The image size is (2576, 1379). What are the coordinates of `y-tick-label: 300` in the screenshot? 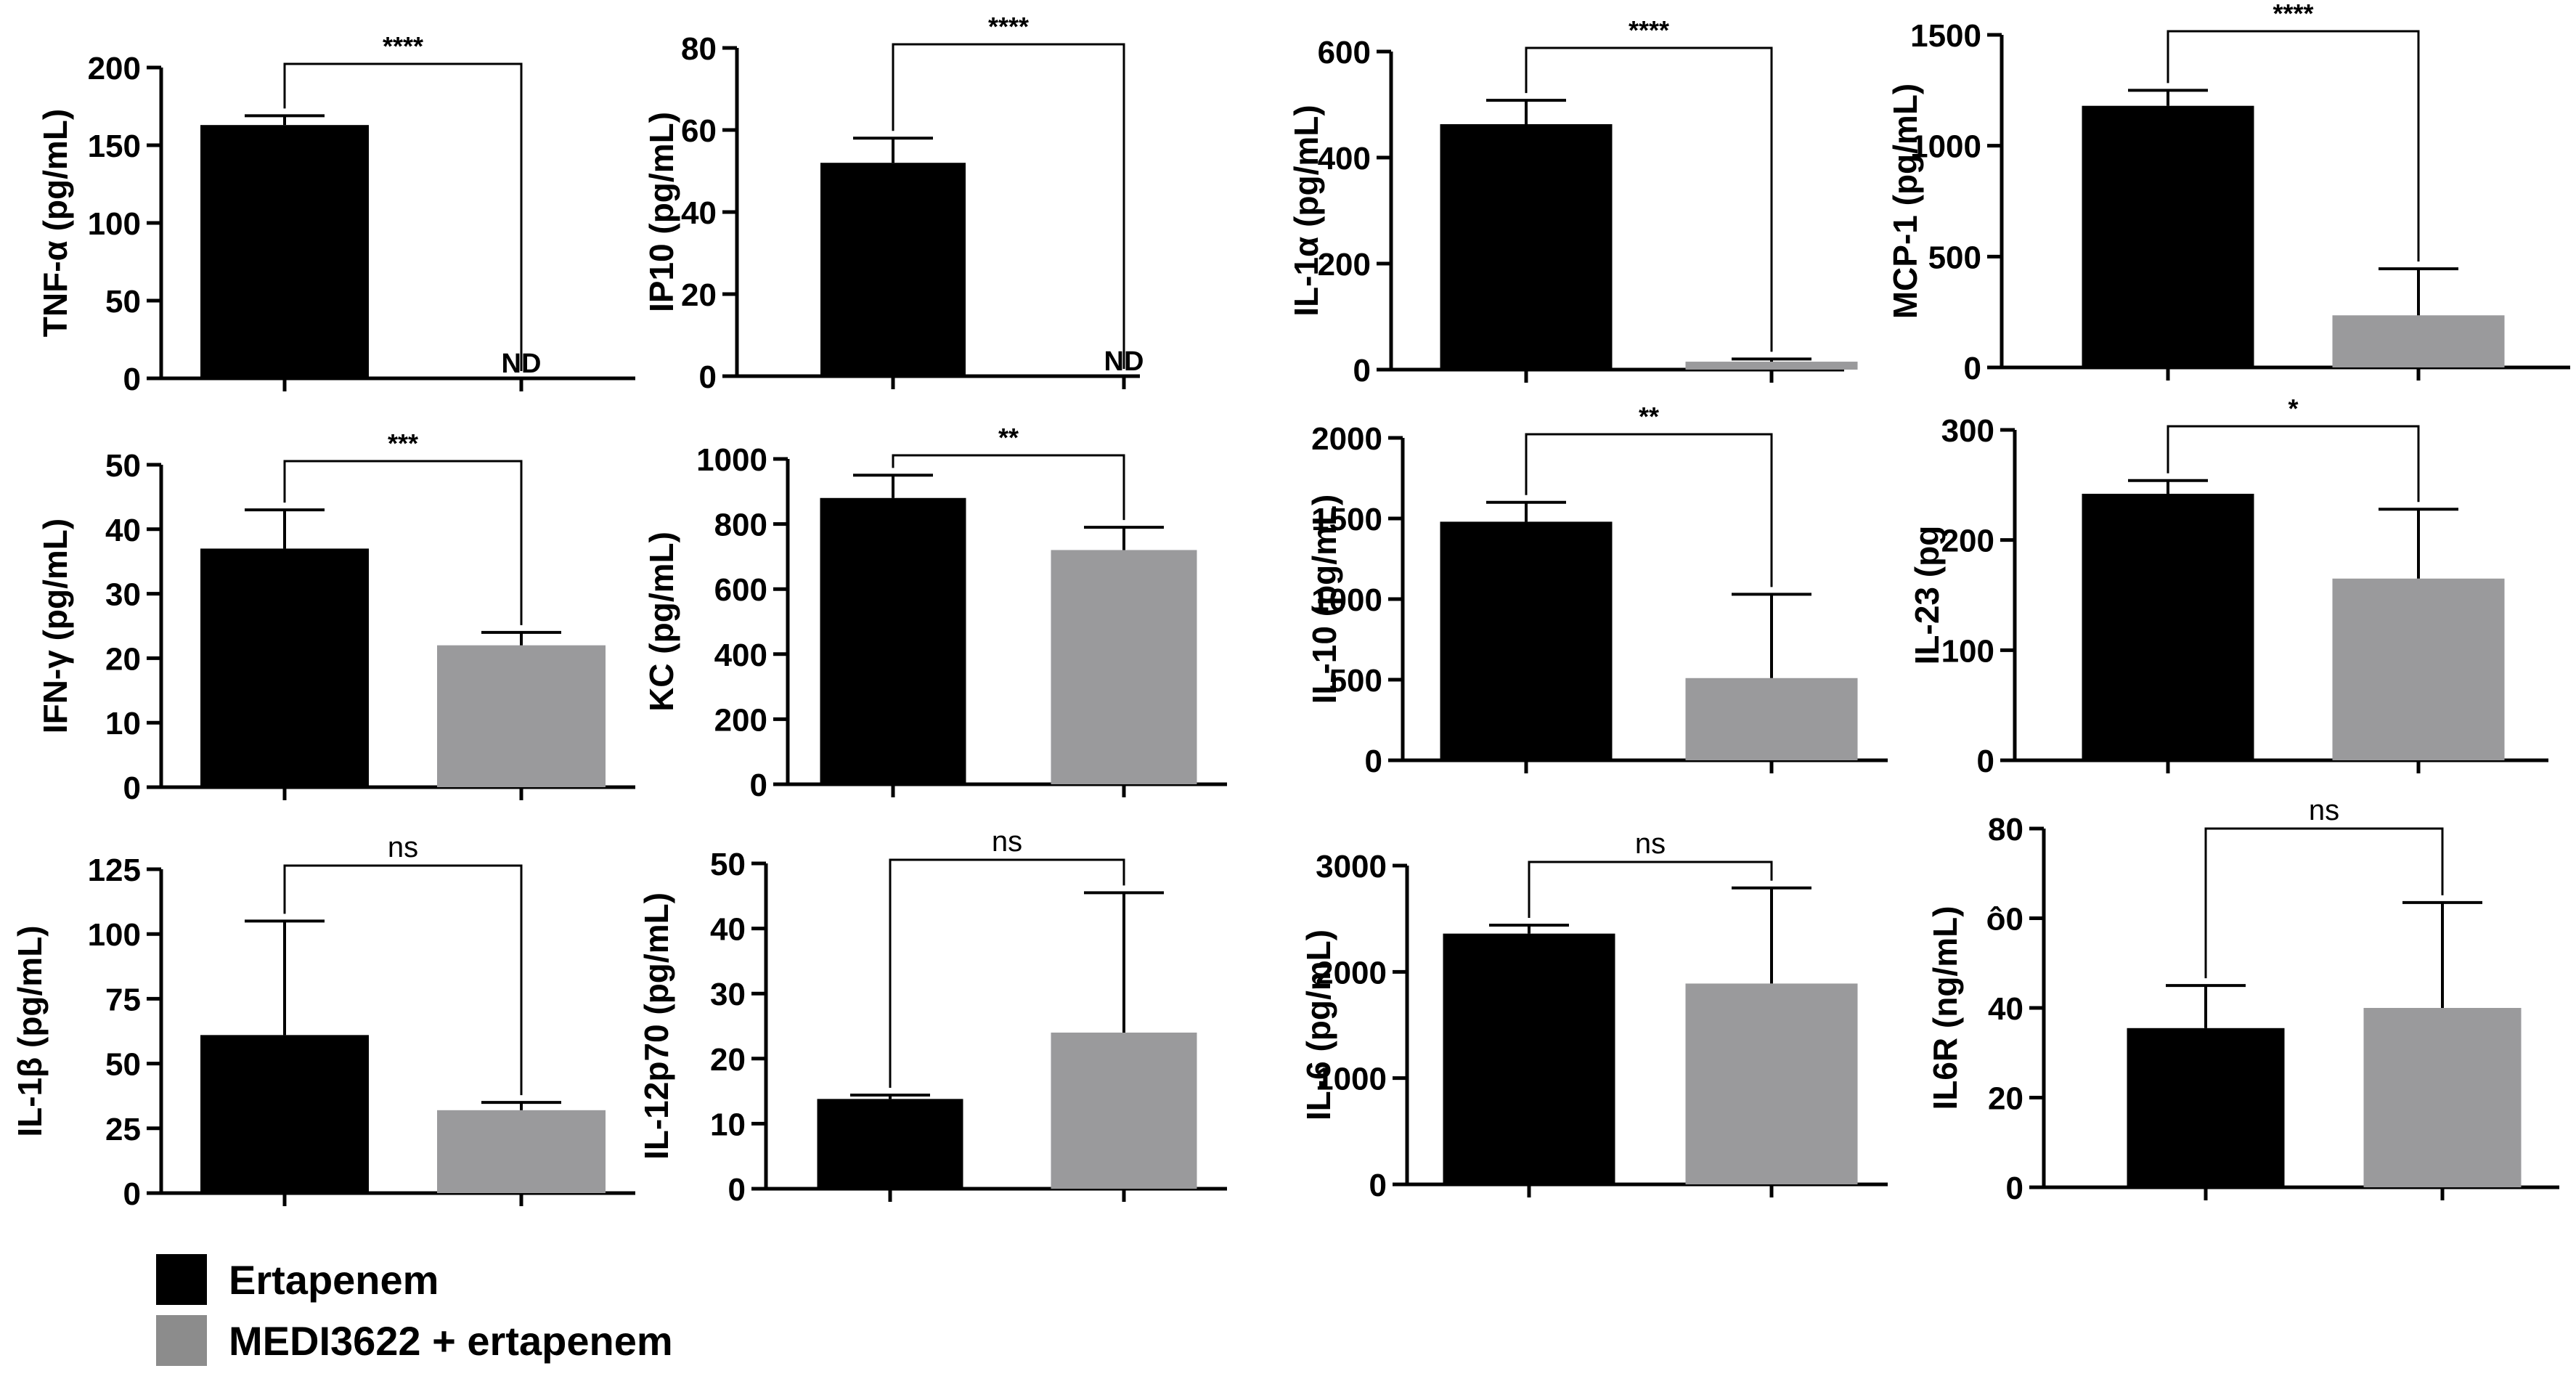 It's located at (1967, 431).